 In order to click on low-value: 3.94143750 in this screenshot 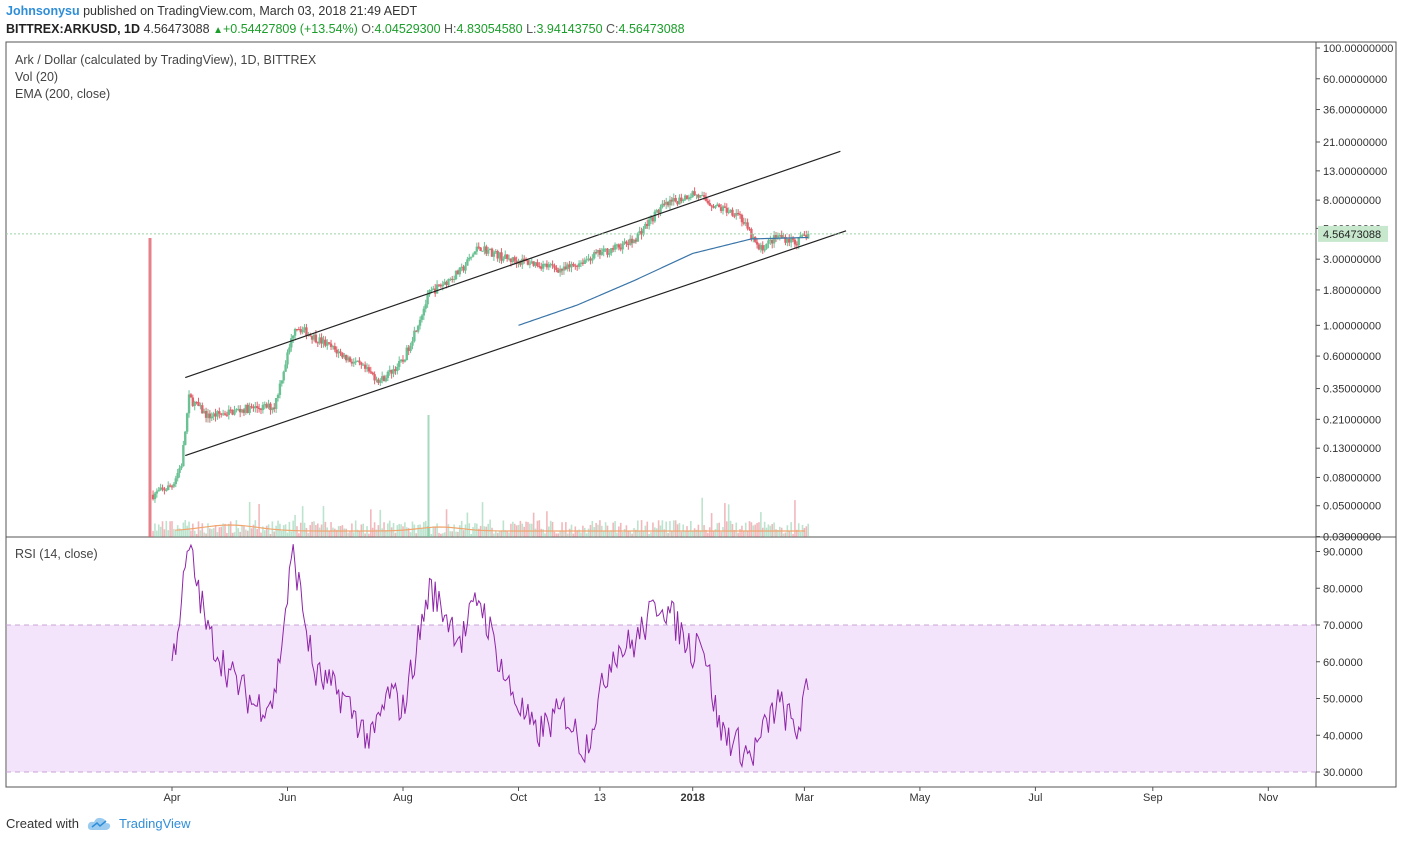, I will do `click(569, 29)`.